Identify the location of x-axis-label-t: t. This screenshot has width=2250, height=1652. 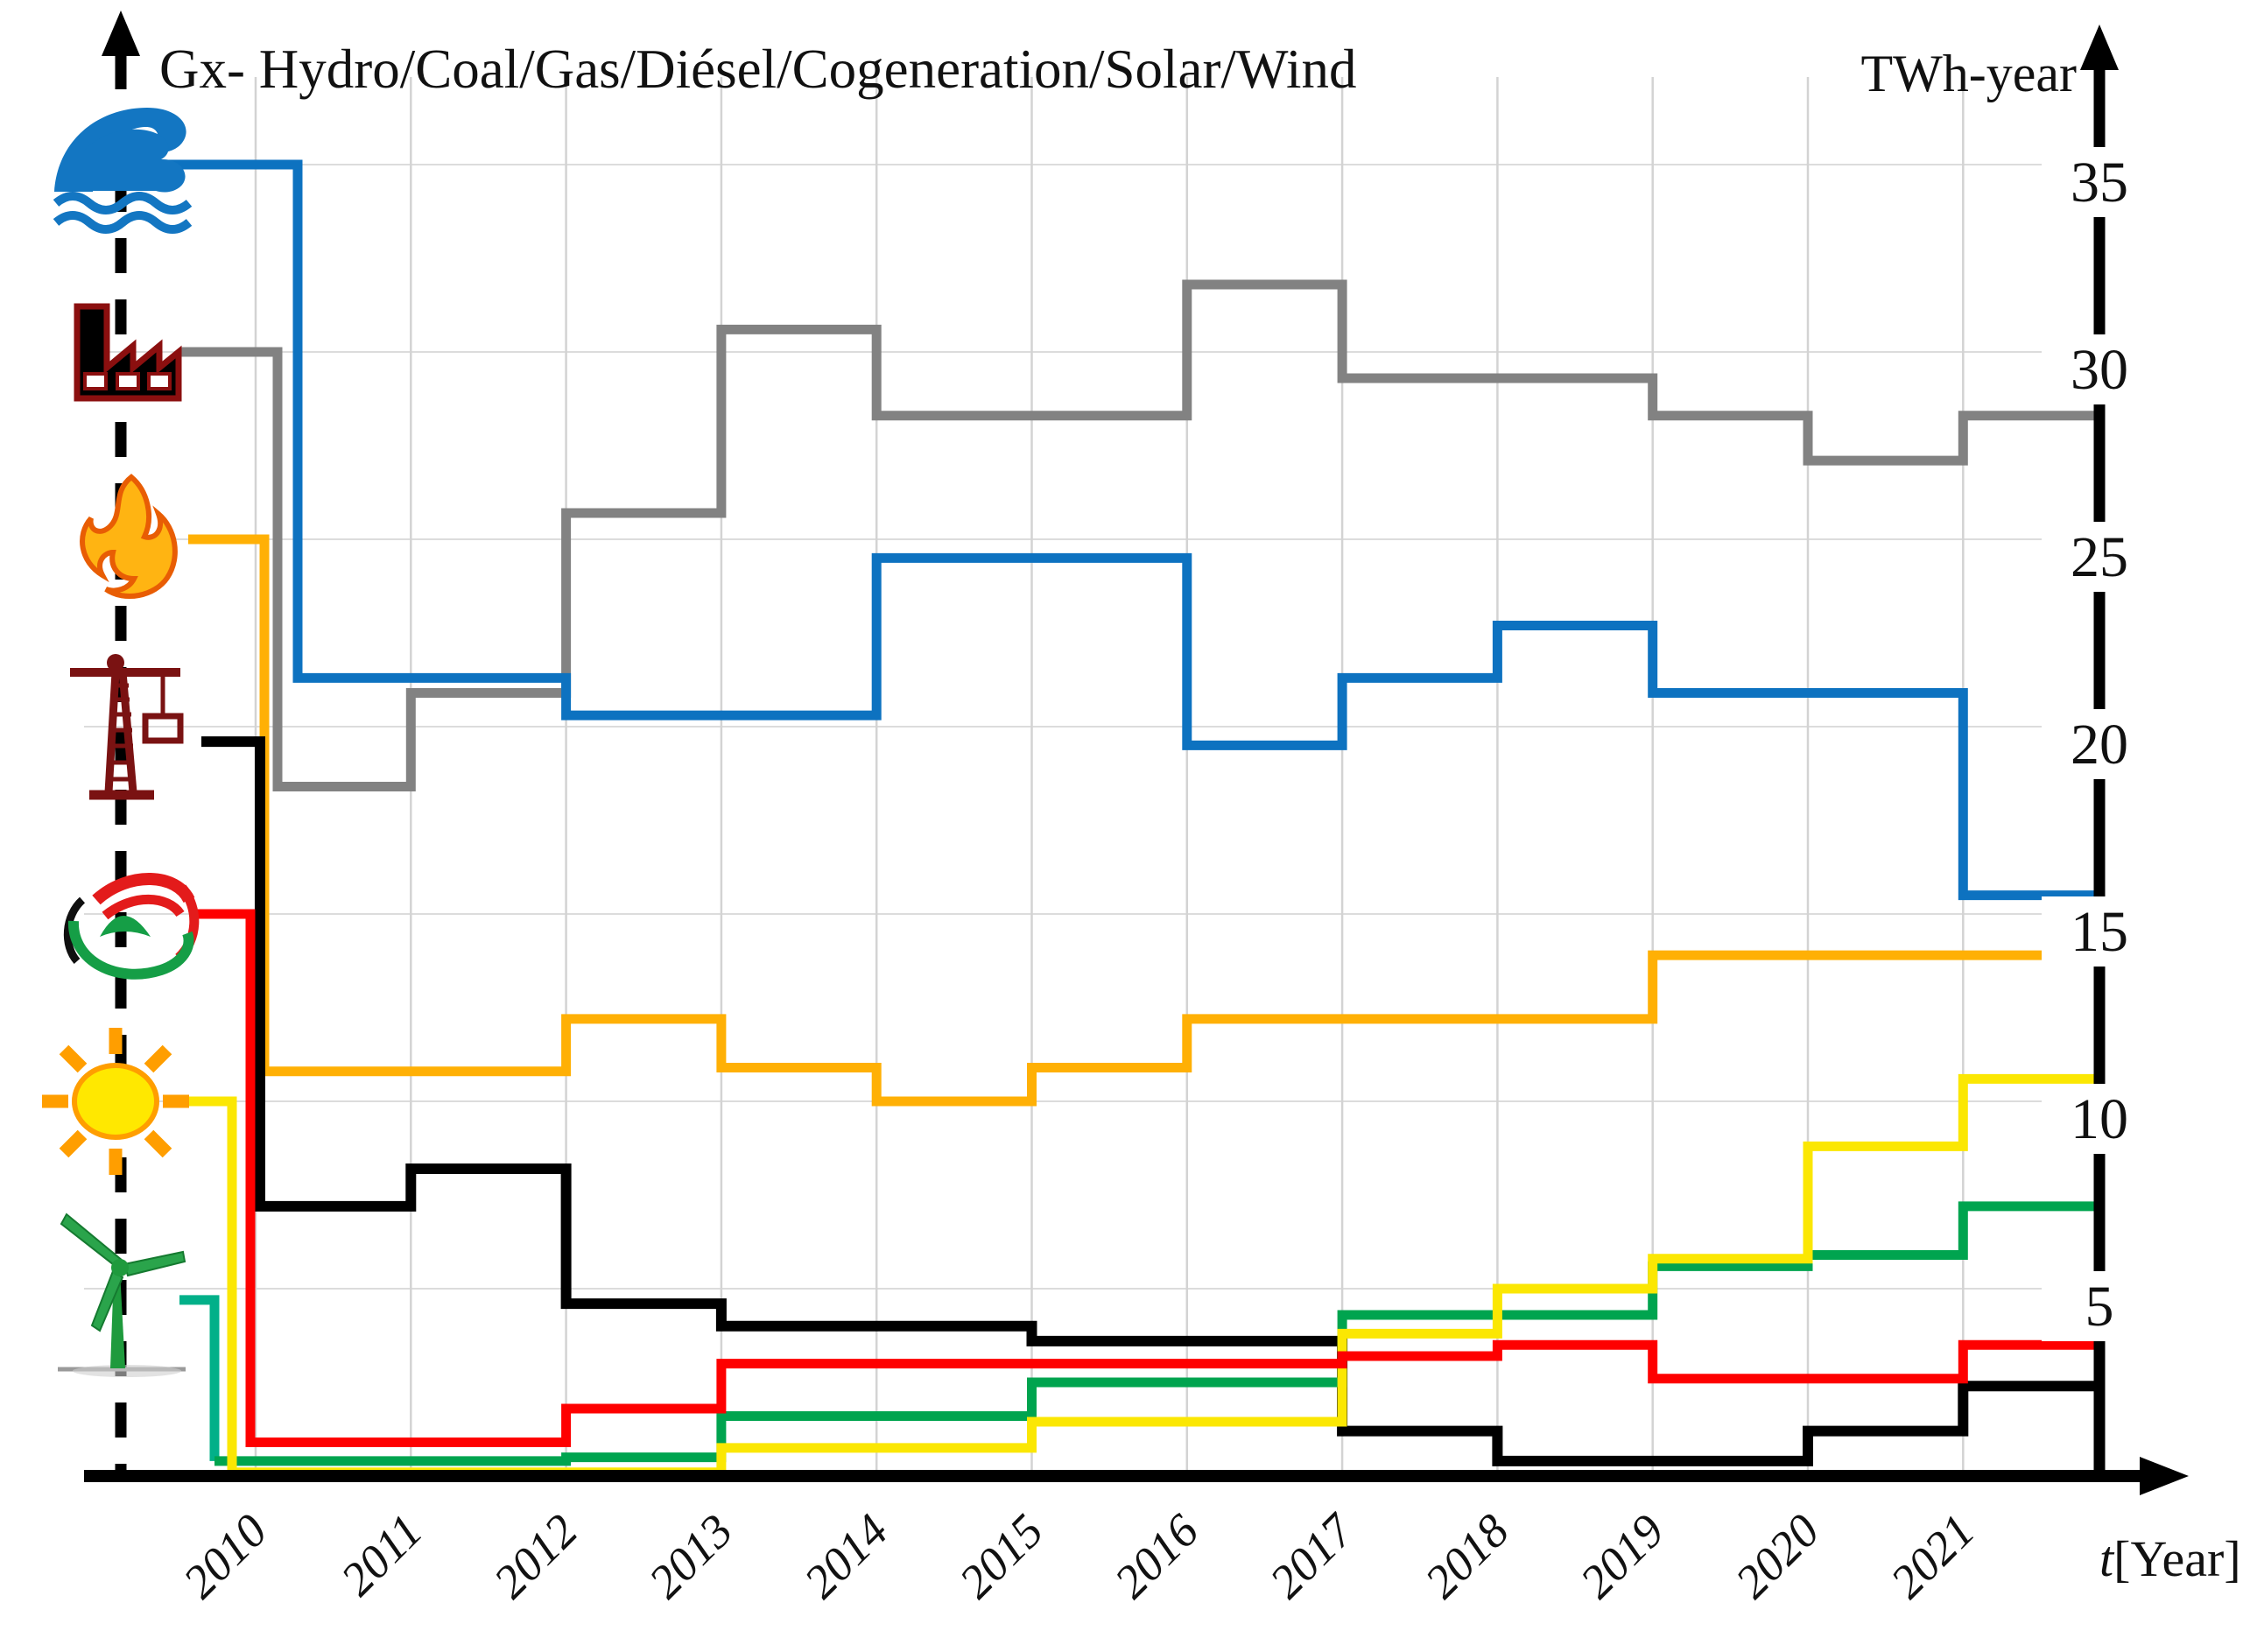
(2107, 1558).